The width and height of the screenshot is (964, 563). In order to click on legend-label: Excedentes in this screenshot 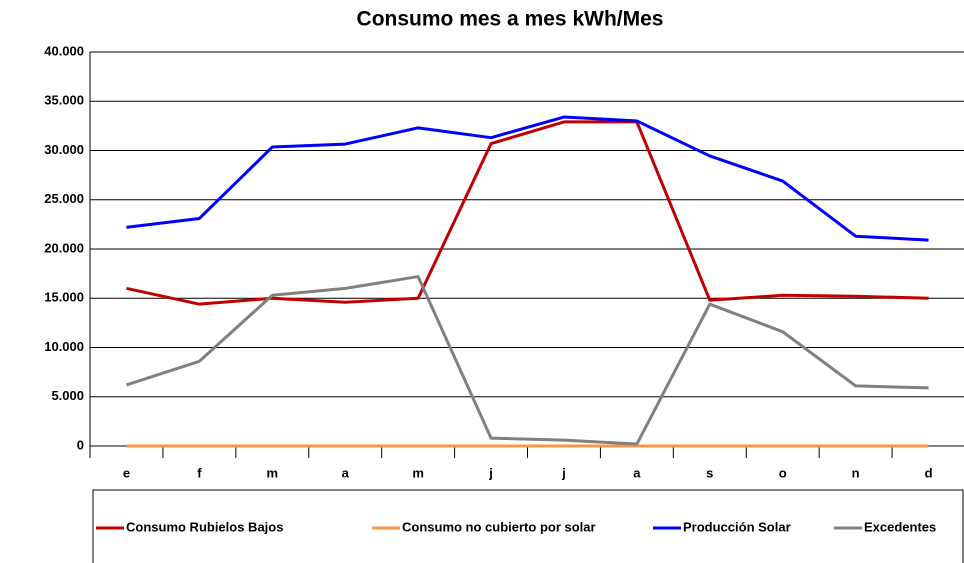, I will do `click(900, 526)`.